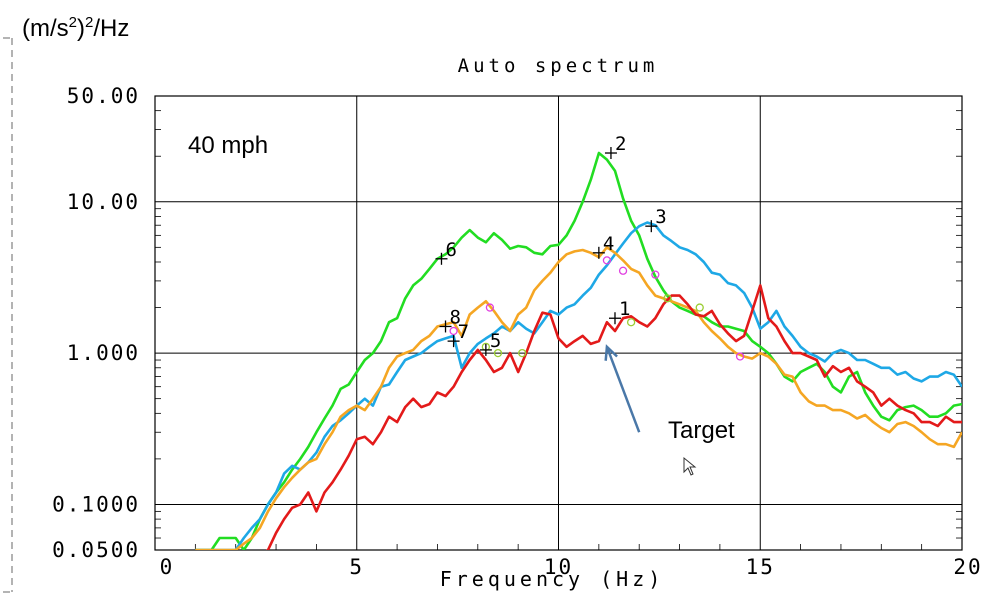  Describe the element at coordinates (558, 66) in the screenshot. I see `chart-title: Auto spectrum` at that location.